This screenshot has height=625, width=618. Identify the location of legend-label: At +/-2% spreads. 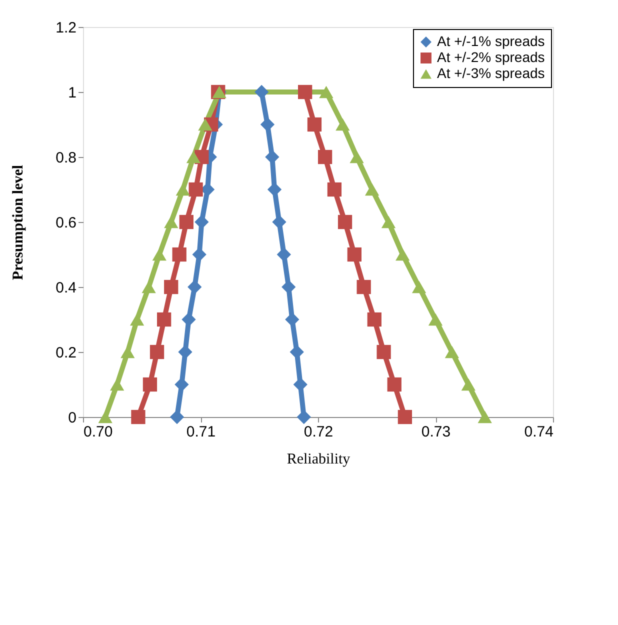
(491, 57).